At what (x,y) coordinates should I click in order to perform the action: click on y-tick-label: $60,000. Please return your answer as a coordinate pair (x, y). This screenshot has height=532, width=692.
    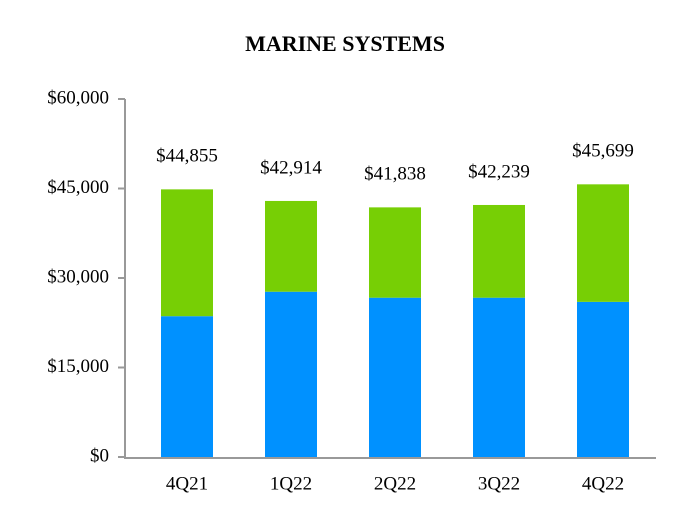
    Looking at the image, I should click on (78, 97).